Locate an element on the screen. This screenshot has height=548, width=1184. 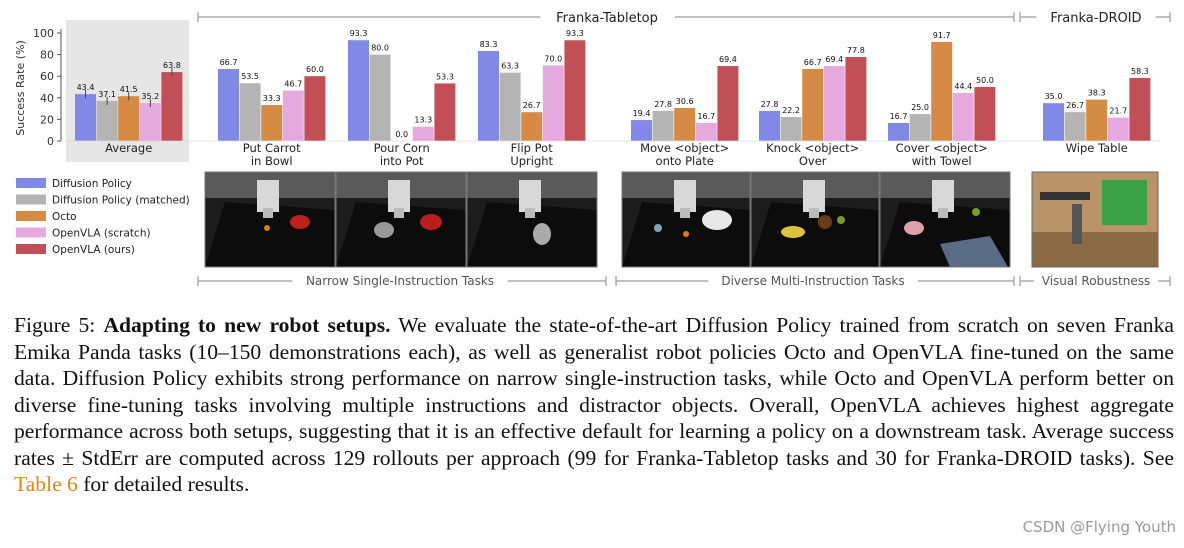
bar-value-label: 58.3 is located at coordinates (1140, 71).